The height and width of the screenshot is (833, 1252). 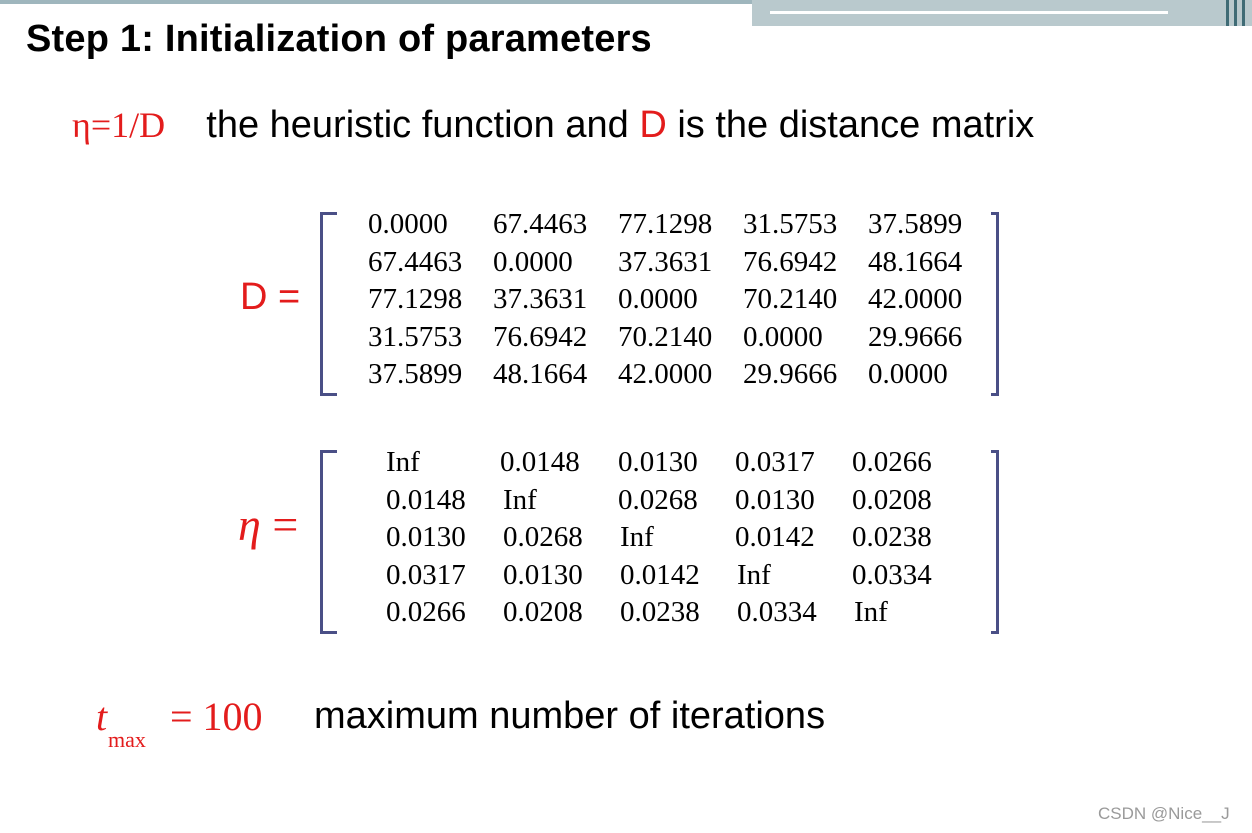 I want to click on eta-symbol: η, so click(x=249, y=524).